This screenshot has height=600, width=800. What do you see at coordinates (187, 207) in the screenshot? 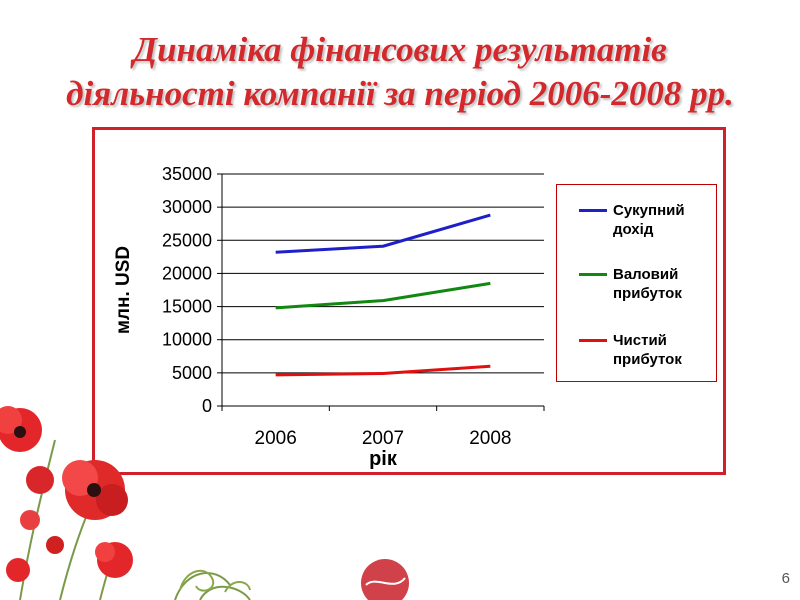
I see `y-tick-label: 30000` at bounding box center [187, 207].